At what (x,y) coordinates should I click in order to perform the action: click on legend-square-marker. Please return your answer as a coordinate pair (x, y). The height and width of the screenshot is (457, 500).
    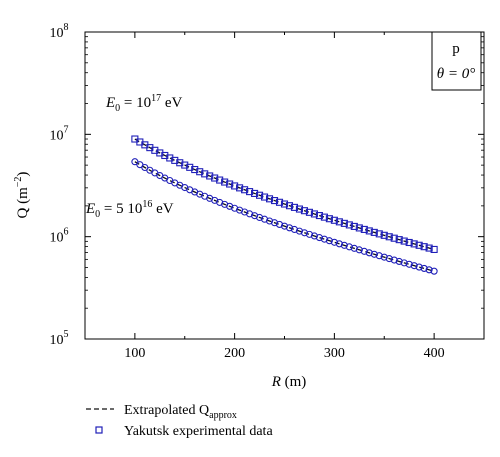
    Looking at the image, I should click on (99, 430).